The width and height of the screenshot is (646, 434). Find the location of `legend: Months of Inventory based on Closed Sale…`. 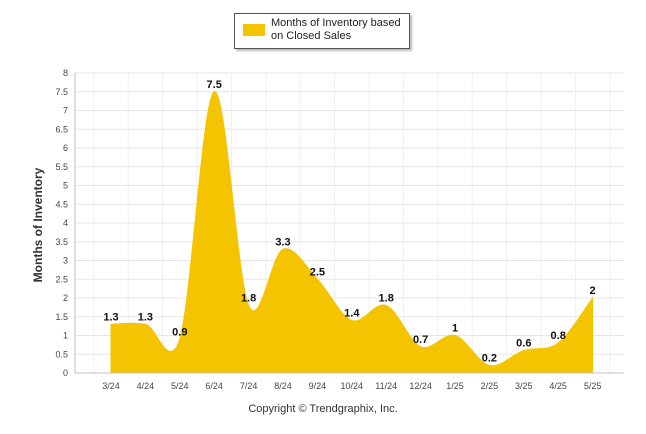

legend: Months of Inventory based on Closed Sale… is located at coordinates (322, 31).